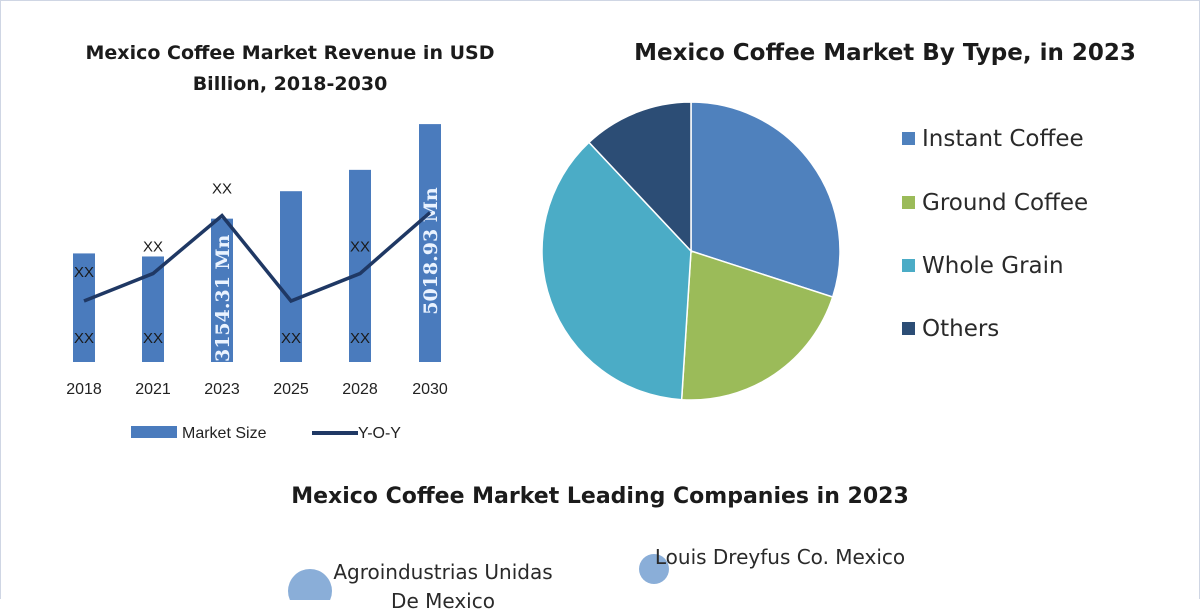  I want to click on pie-slice-instant-coffee, so click(765, 199).